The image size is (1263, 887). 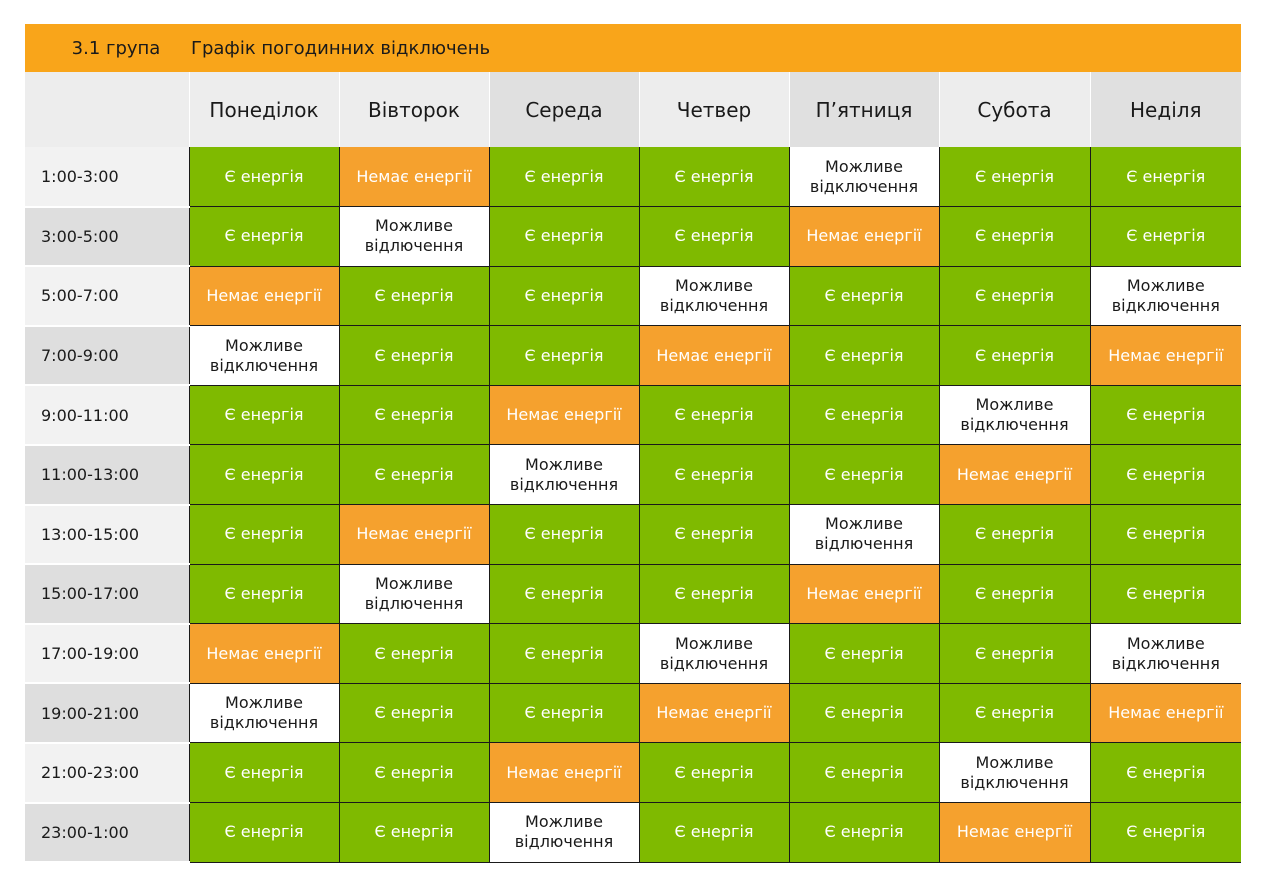 What do you see at coordinates (1014, 109) in the screenshot?
I see `day-header-sat: Субота` at bounding box center [1014, 109].